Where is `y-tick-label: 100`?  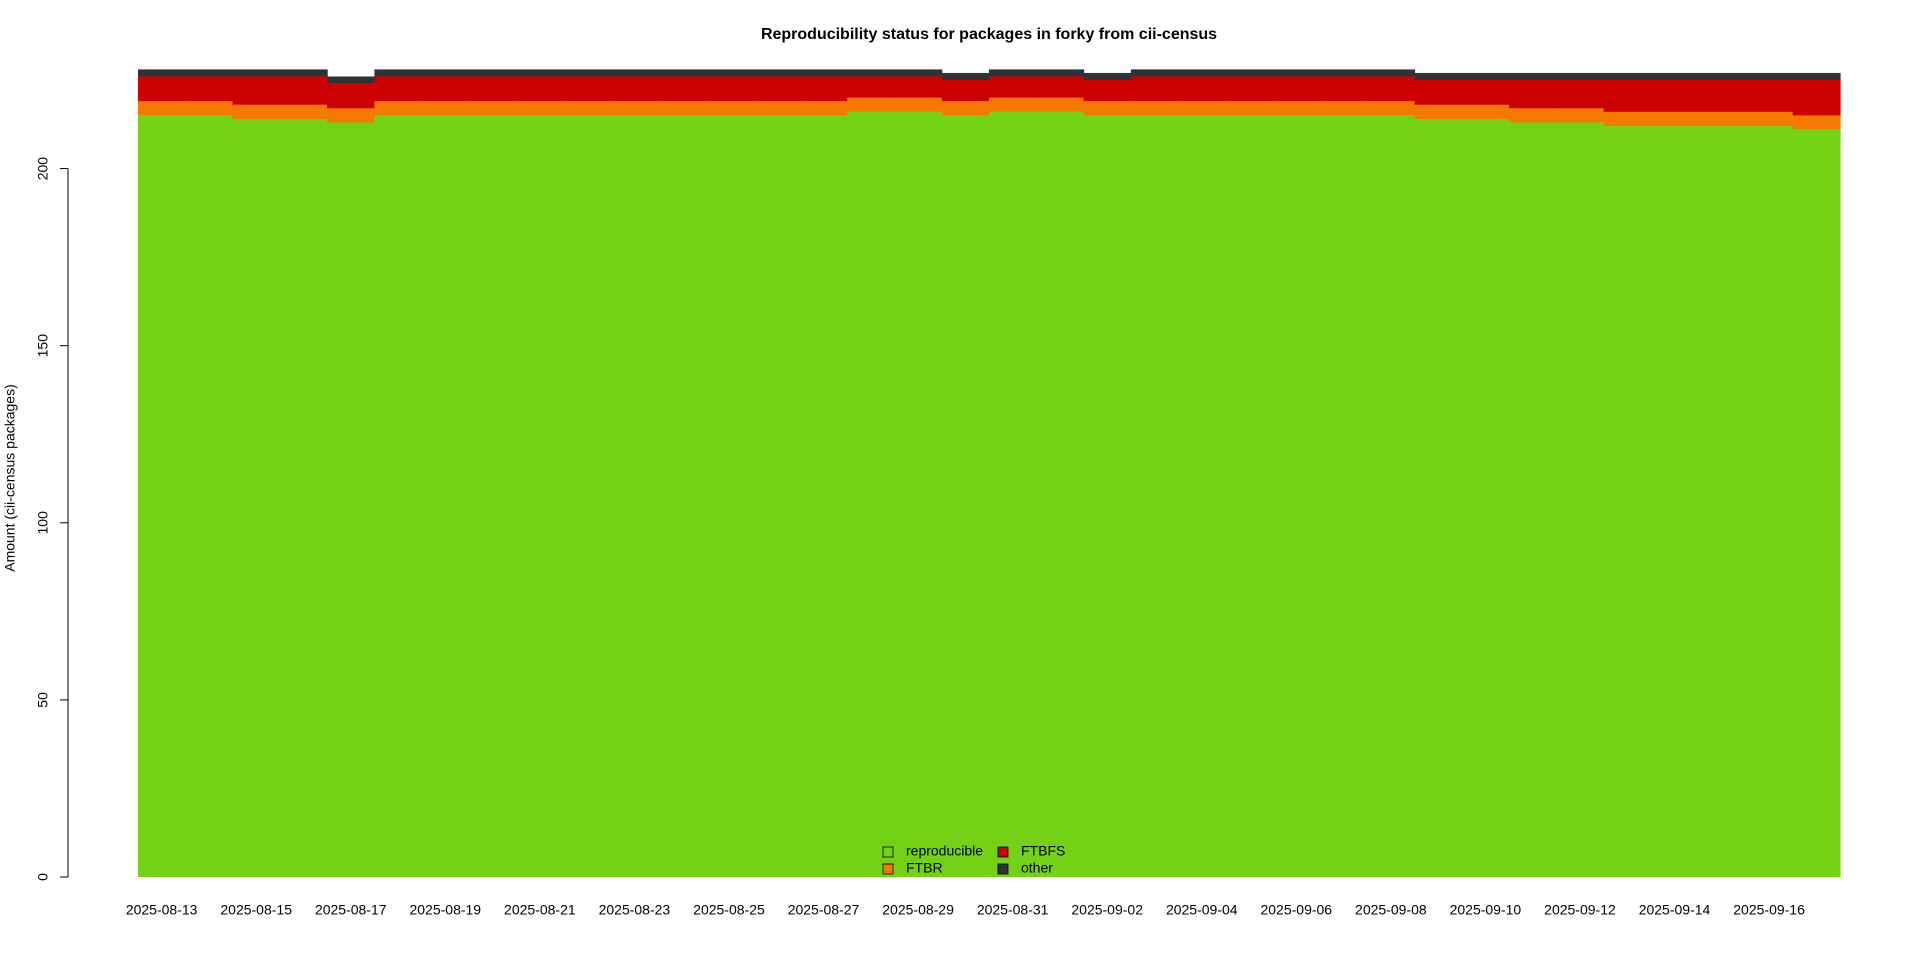 y-tick-label: 100 is located at coordinates (43, 523).